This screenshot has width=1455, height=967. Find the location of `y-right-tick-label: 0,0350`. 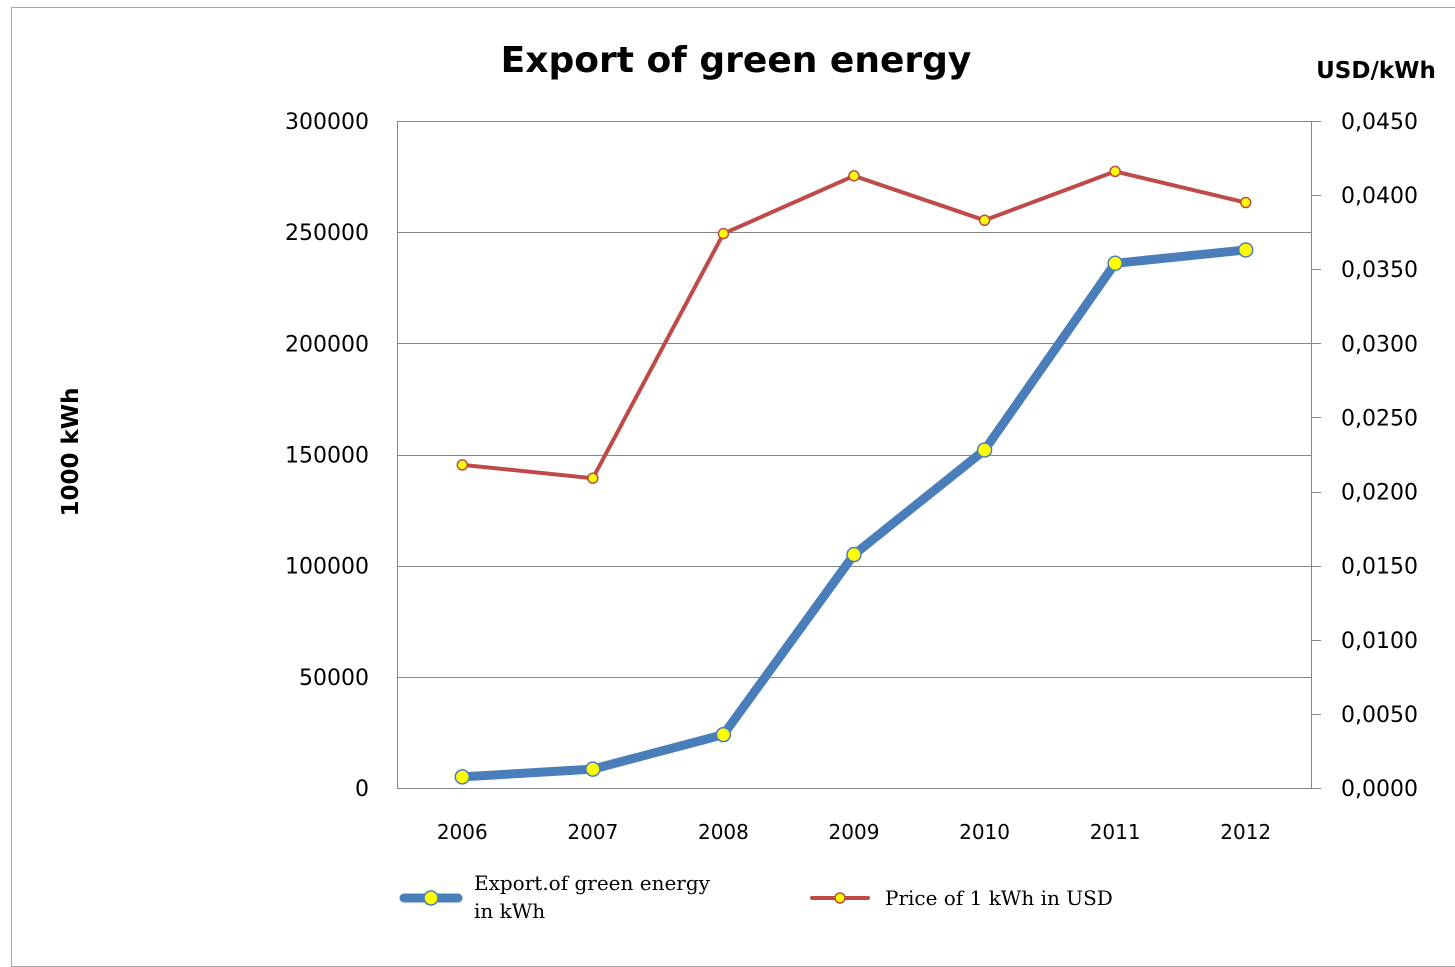

y-right-tick-label: 0,0350 is located at coordinates (1379, 270).